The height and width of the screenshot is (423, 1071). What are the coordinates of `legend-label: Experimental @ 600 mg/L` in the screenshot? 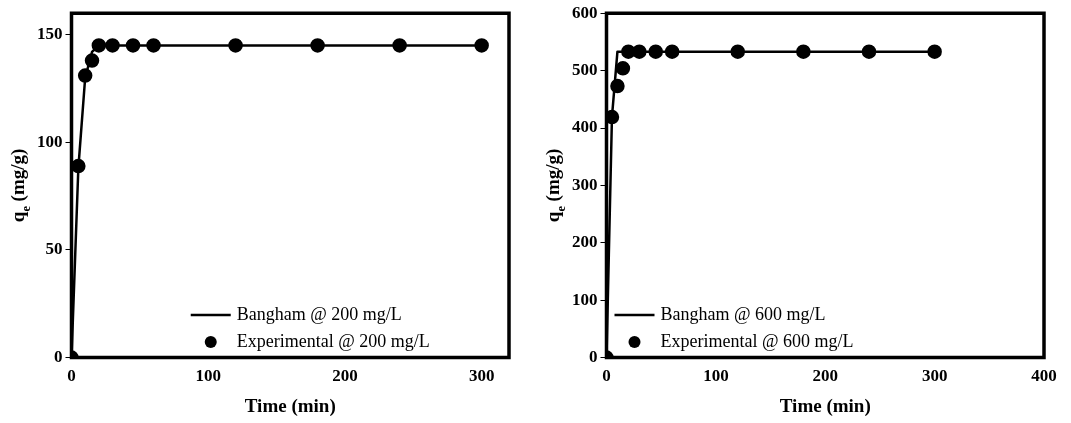 It's located at (757, 340).